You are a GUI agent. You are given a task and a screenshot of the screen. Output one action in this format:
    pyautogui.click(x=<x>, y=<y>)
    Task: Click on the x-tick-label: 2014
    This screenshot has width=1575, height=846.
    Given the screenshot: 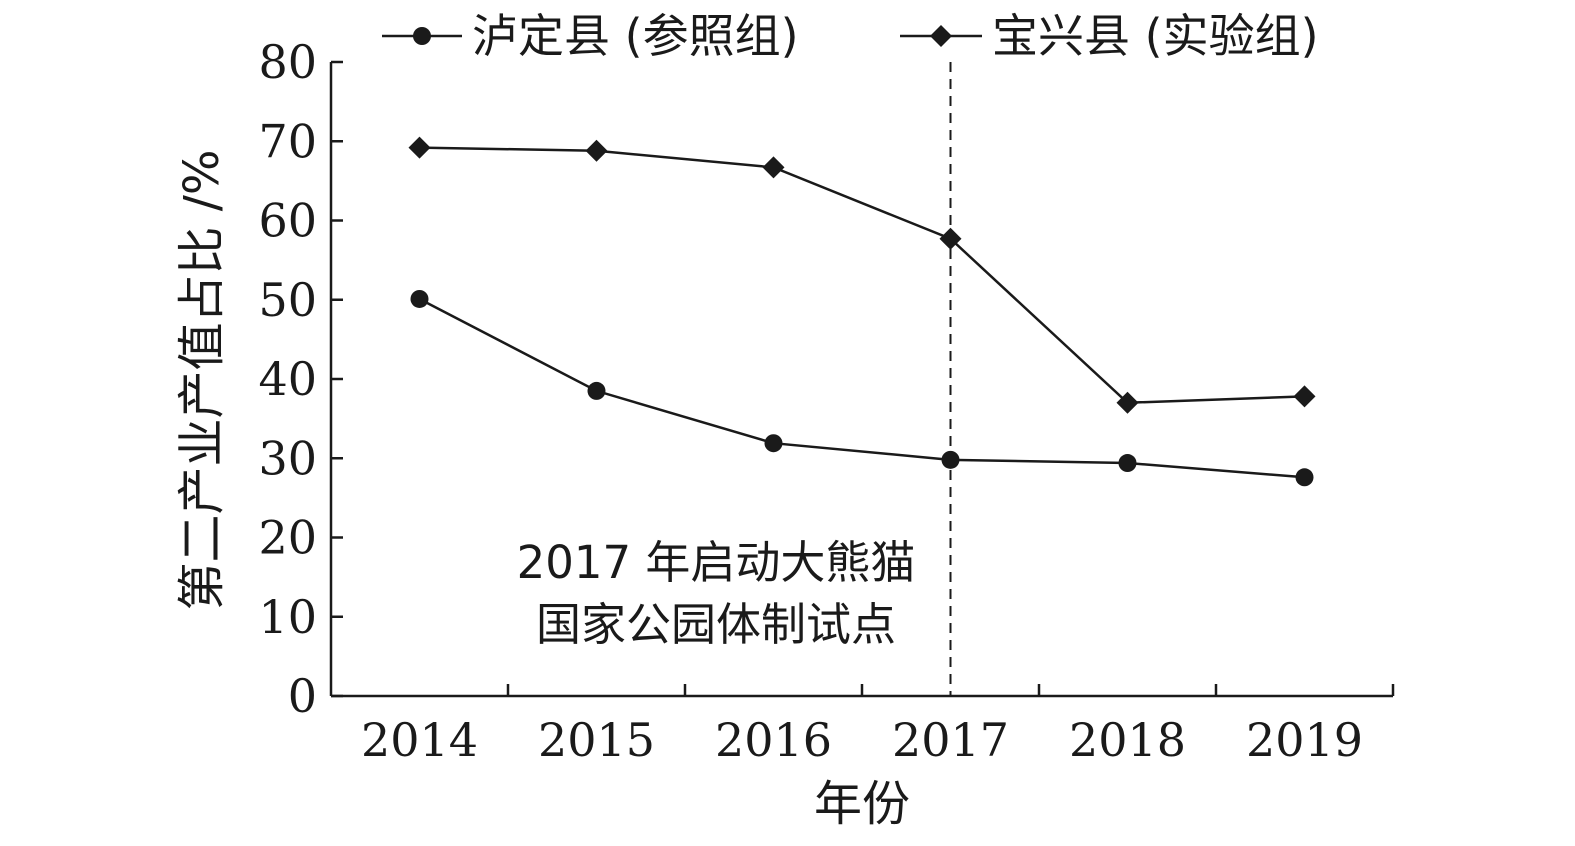 What is the action you would take?
    pyautogui.click(x=419, y=740)
    